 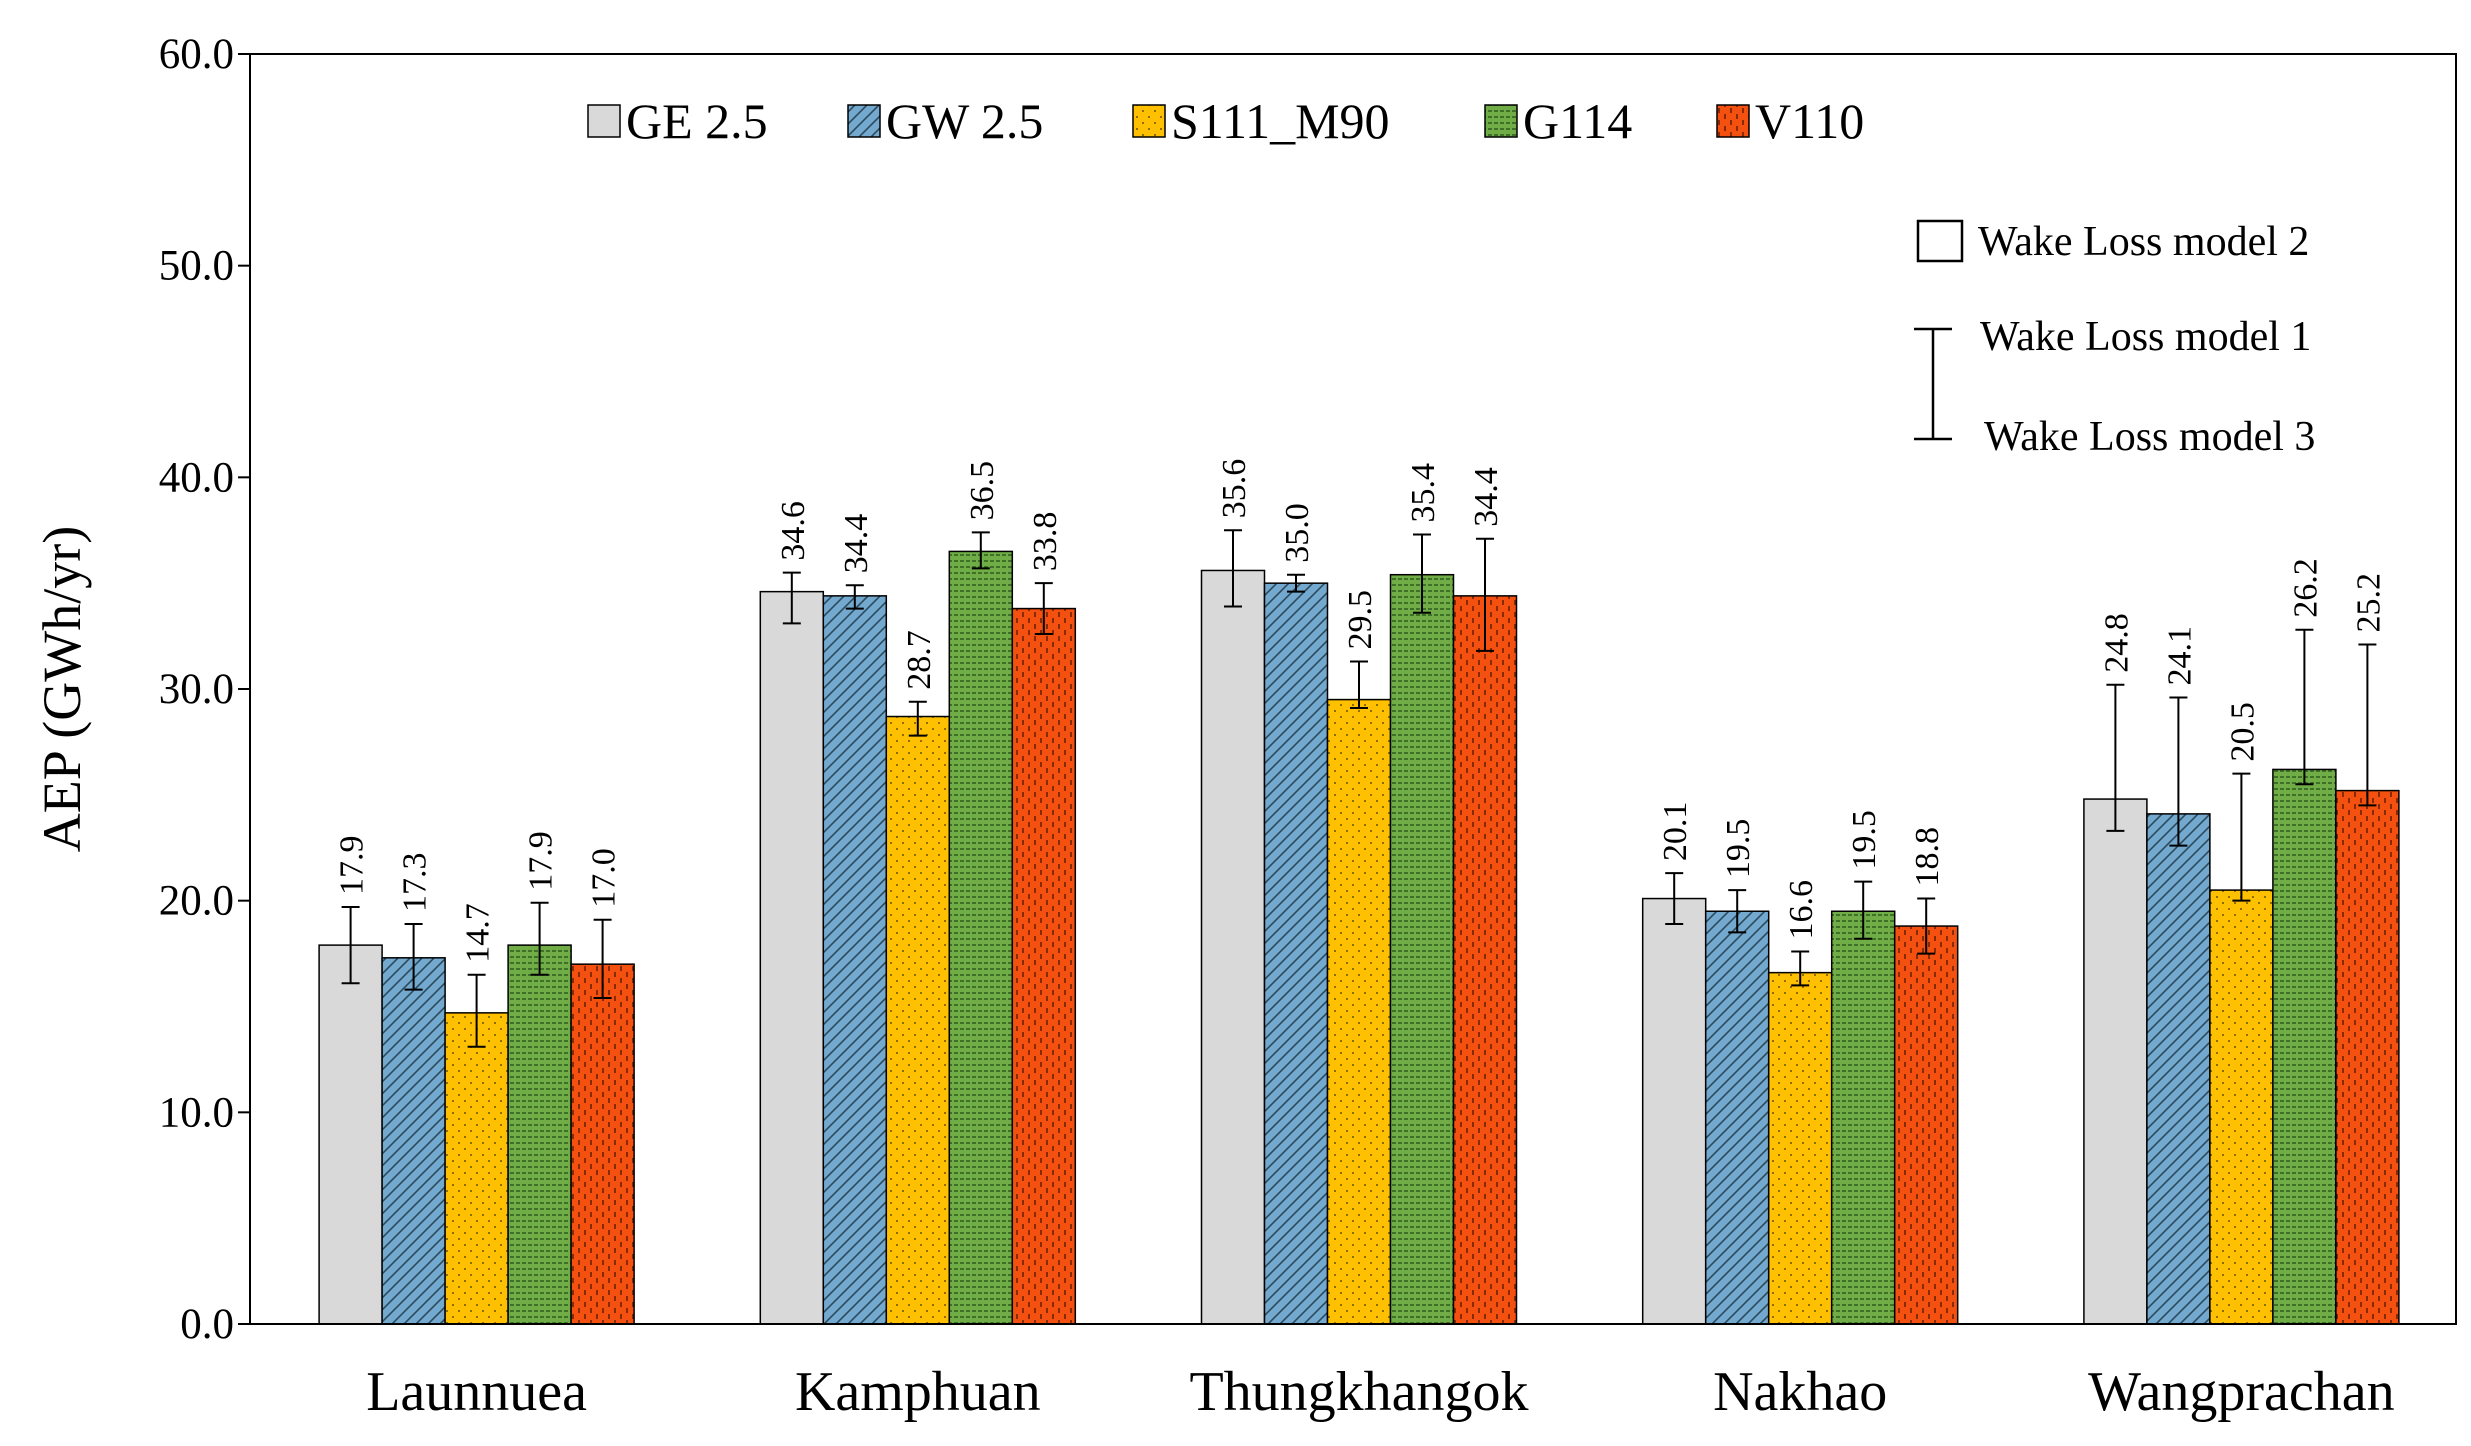 What do you see at coordinates (1360, 620) in the screenshot?
I see `value-label: 29.5` at bounding box center [1360, 620].